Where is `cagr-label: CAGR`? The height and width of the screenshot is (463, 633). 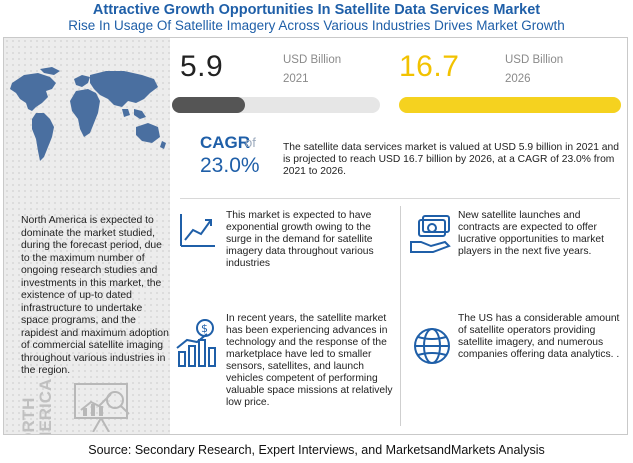
cagr-label: CAGR is located at coordinates (225, 142).